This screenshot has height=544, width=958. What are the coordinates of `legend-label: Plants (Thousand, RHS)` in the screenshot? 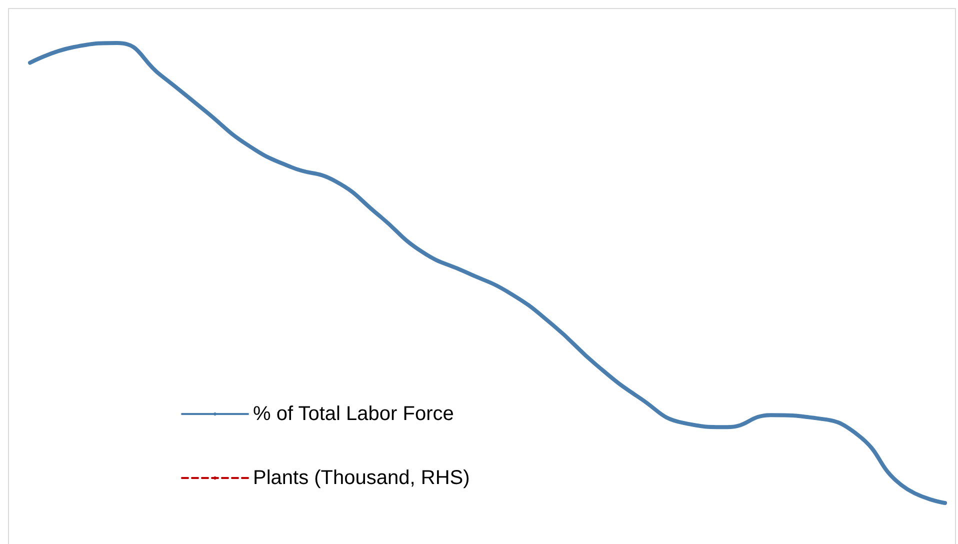 It's located at (361, 478).